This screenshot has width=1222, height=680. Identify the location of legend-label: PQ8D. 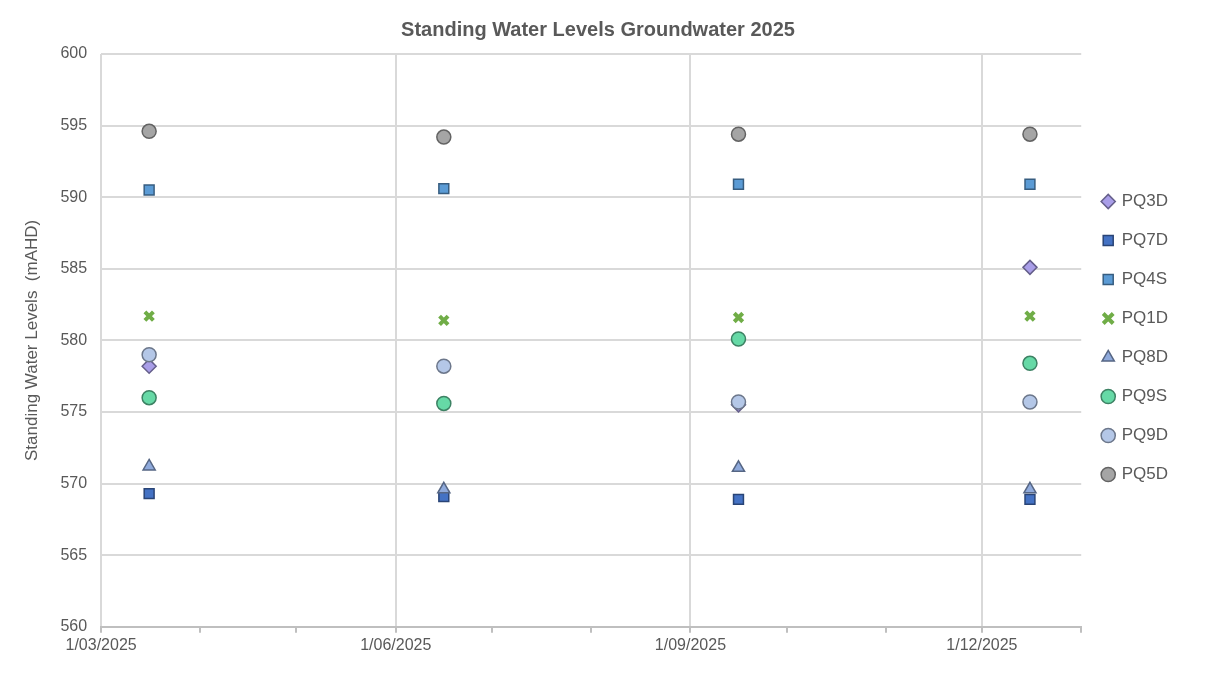
(1144, 357).